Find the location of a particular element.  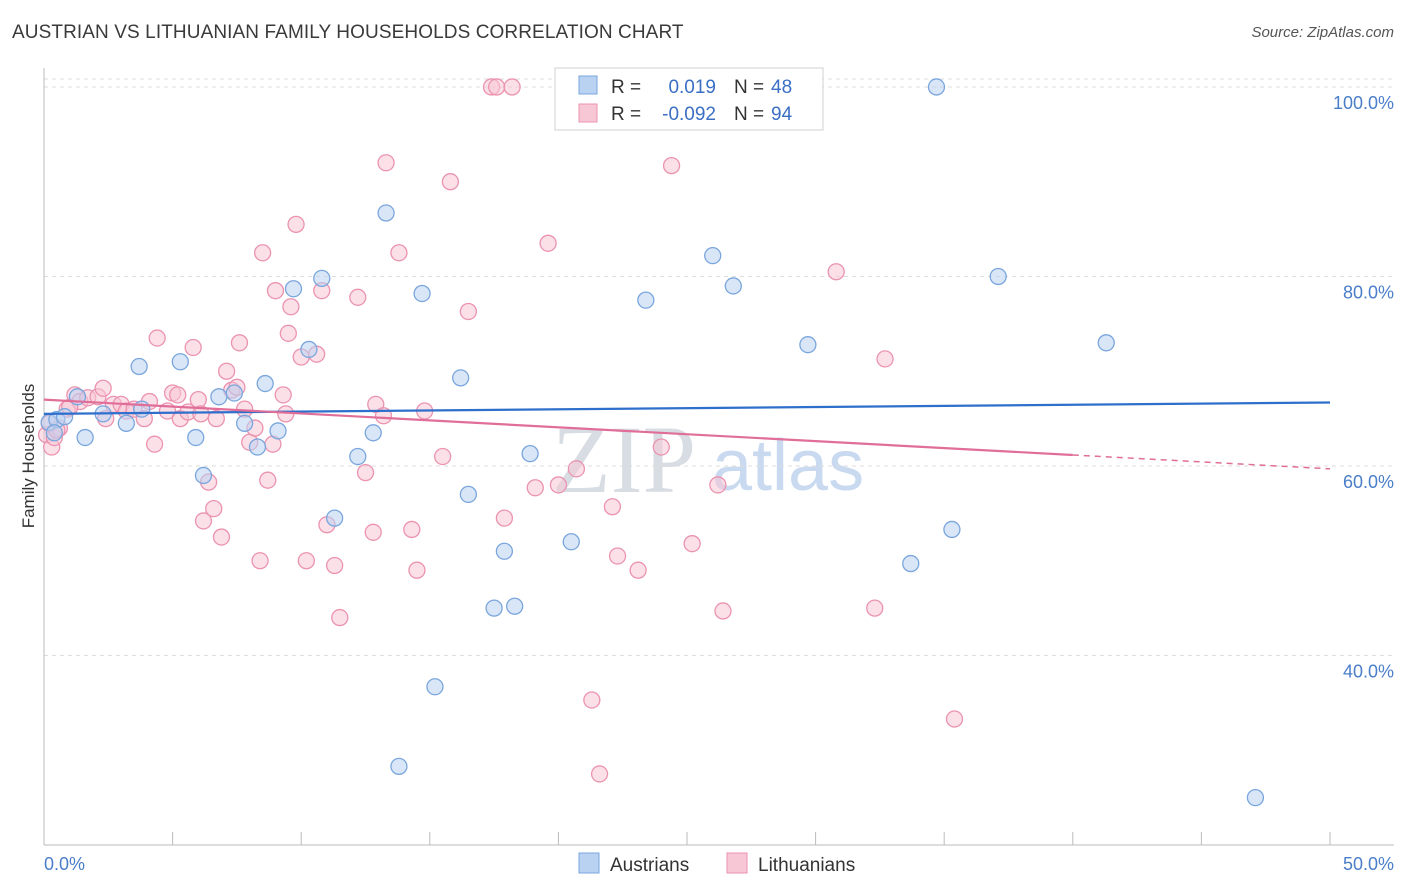

legend-lithuanians-label: Lithuanians is located at coordinates (806, 865).